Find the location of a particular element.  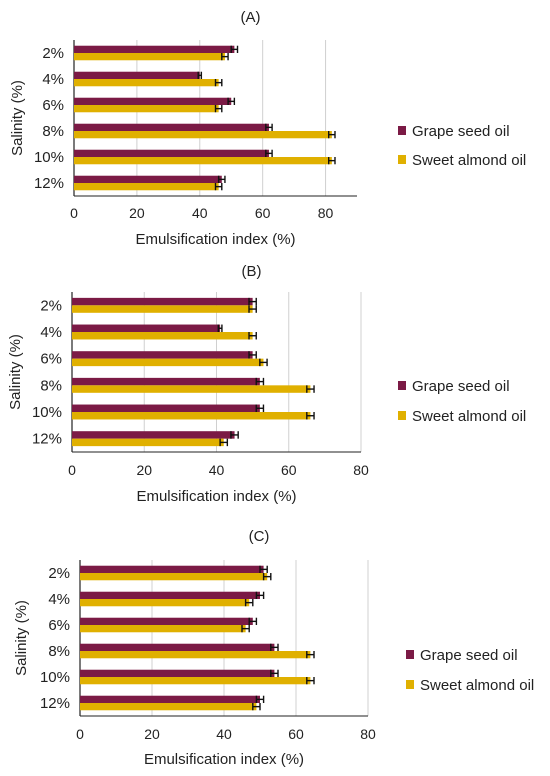

chart-title: (A) is located at coordinates (251, 17).